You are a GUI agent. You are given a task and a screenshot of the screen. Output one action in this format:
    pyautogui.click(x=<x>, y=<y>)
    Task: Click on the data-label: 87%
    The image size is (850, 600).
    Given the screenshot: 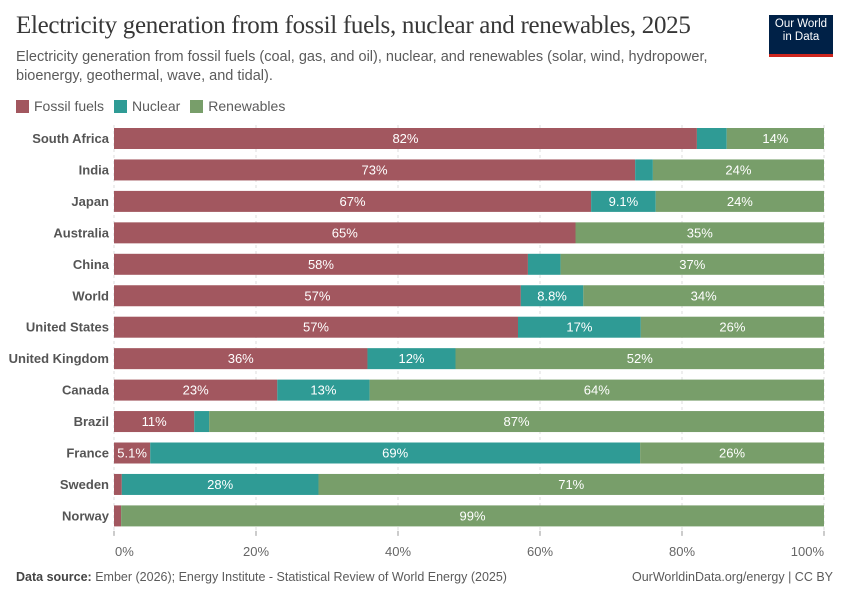 What is the action you would take?
    pyautogui.click(x=517, y=421)
    